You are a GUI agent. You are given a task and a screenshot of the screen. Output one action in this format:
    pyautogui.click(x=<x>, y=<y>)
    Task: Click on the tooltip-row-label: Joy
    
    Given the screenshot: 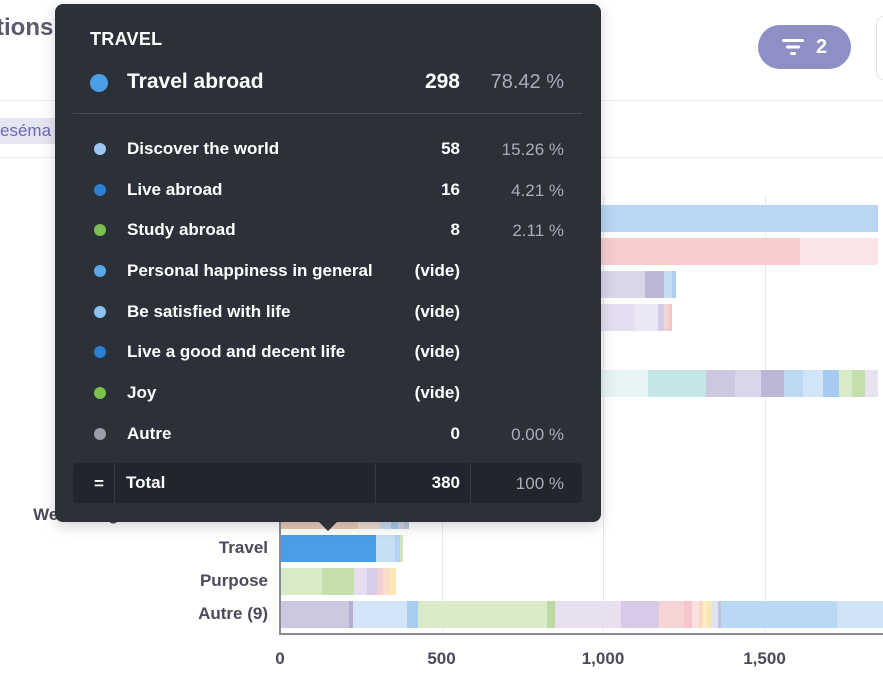 What is the action you would take?
    pyautogui.click(x=142, y=392)
    